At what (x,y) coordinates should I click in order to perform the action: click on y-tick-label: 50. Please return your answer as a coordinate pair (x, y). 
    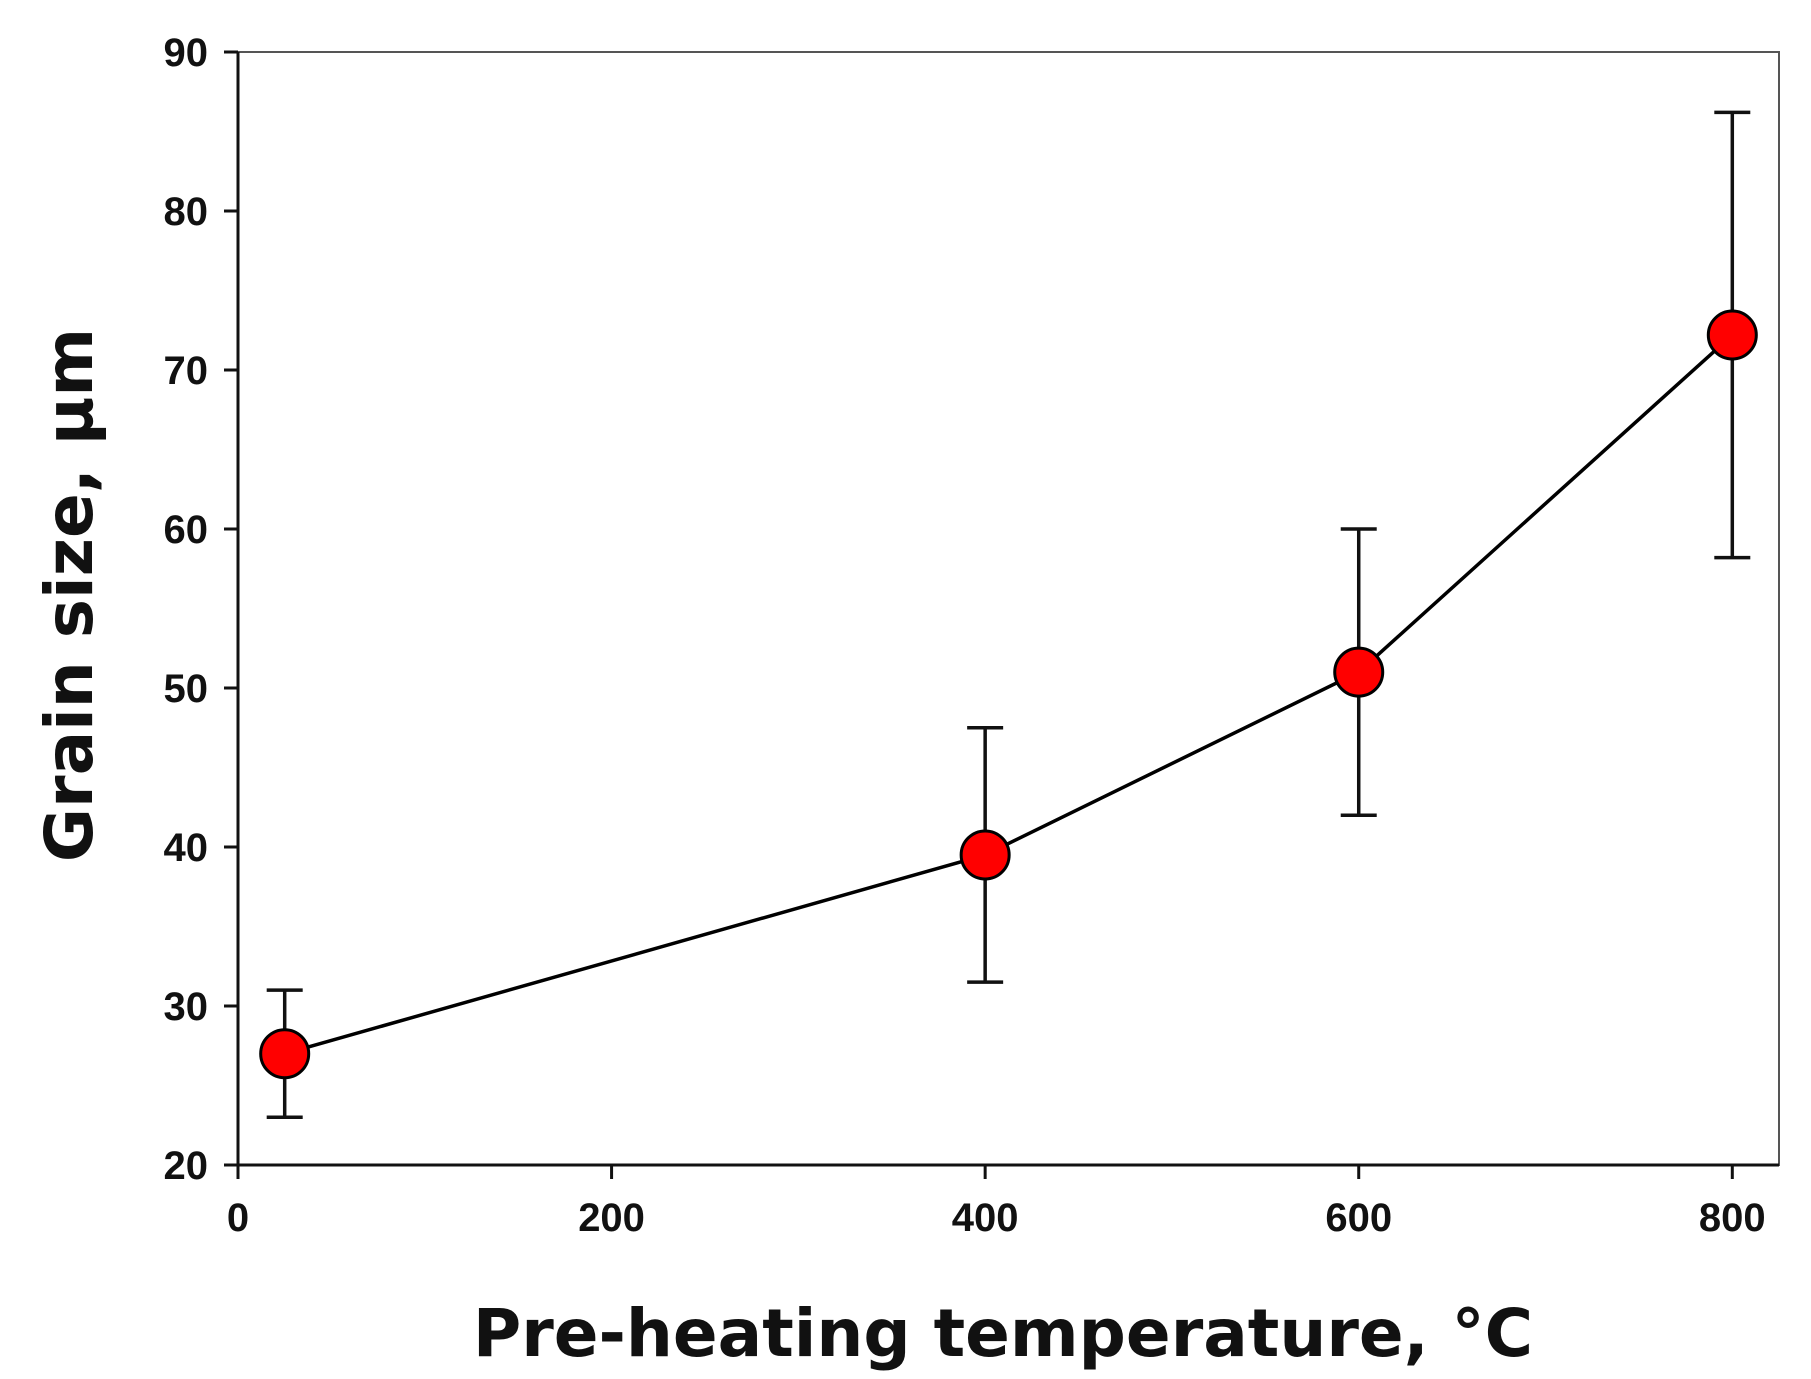
    Looking at the image, I should click on (186, 689).